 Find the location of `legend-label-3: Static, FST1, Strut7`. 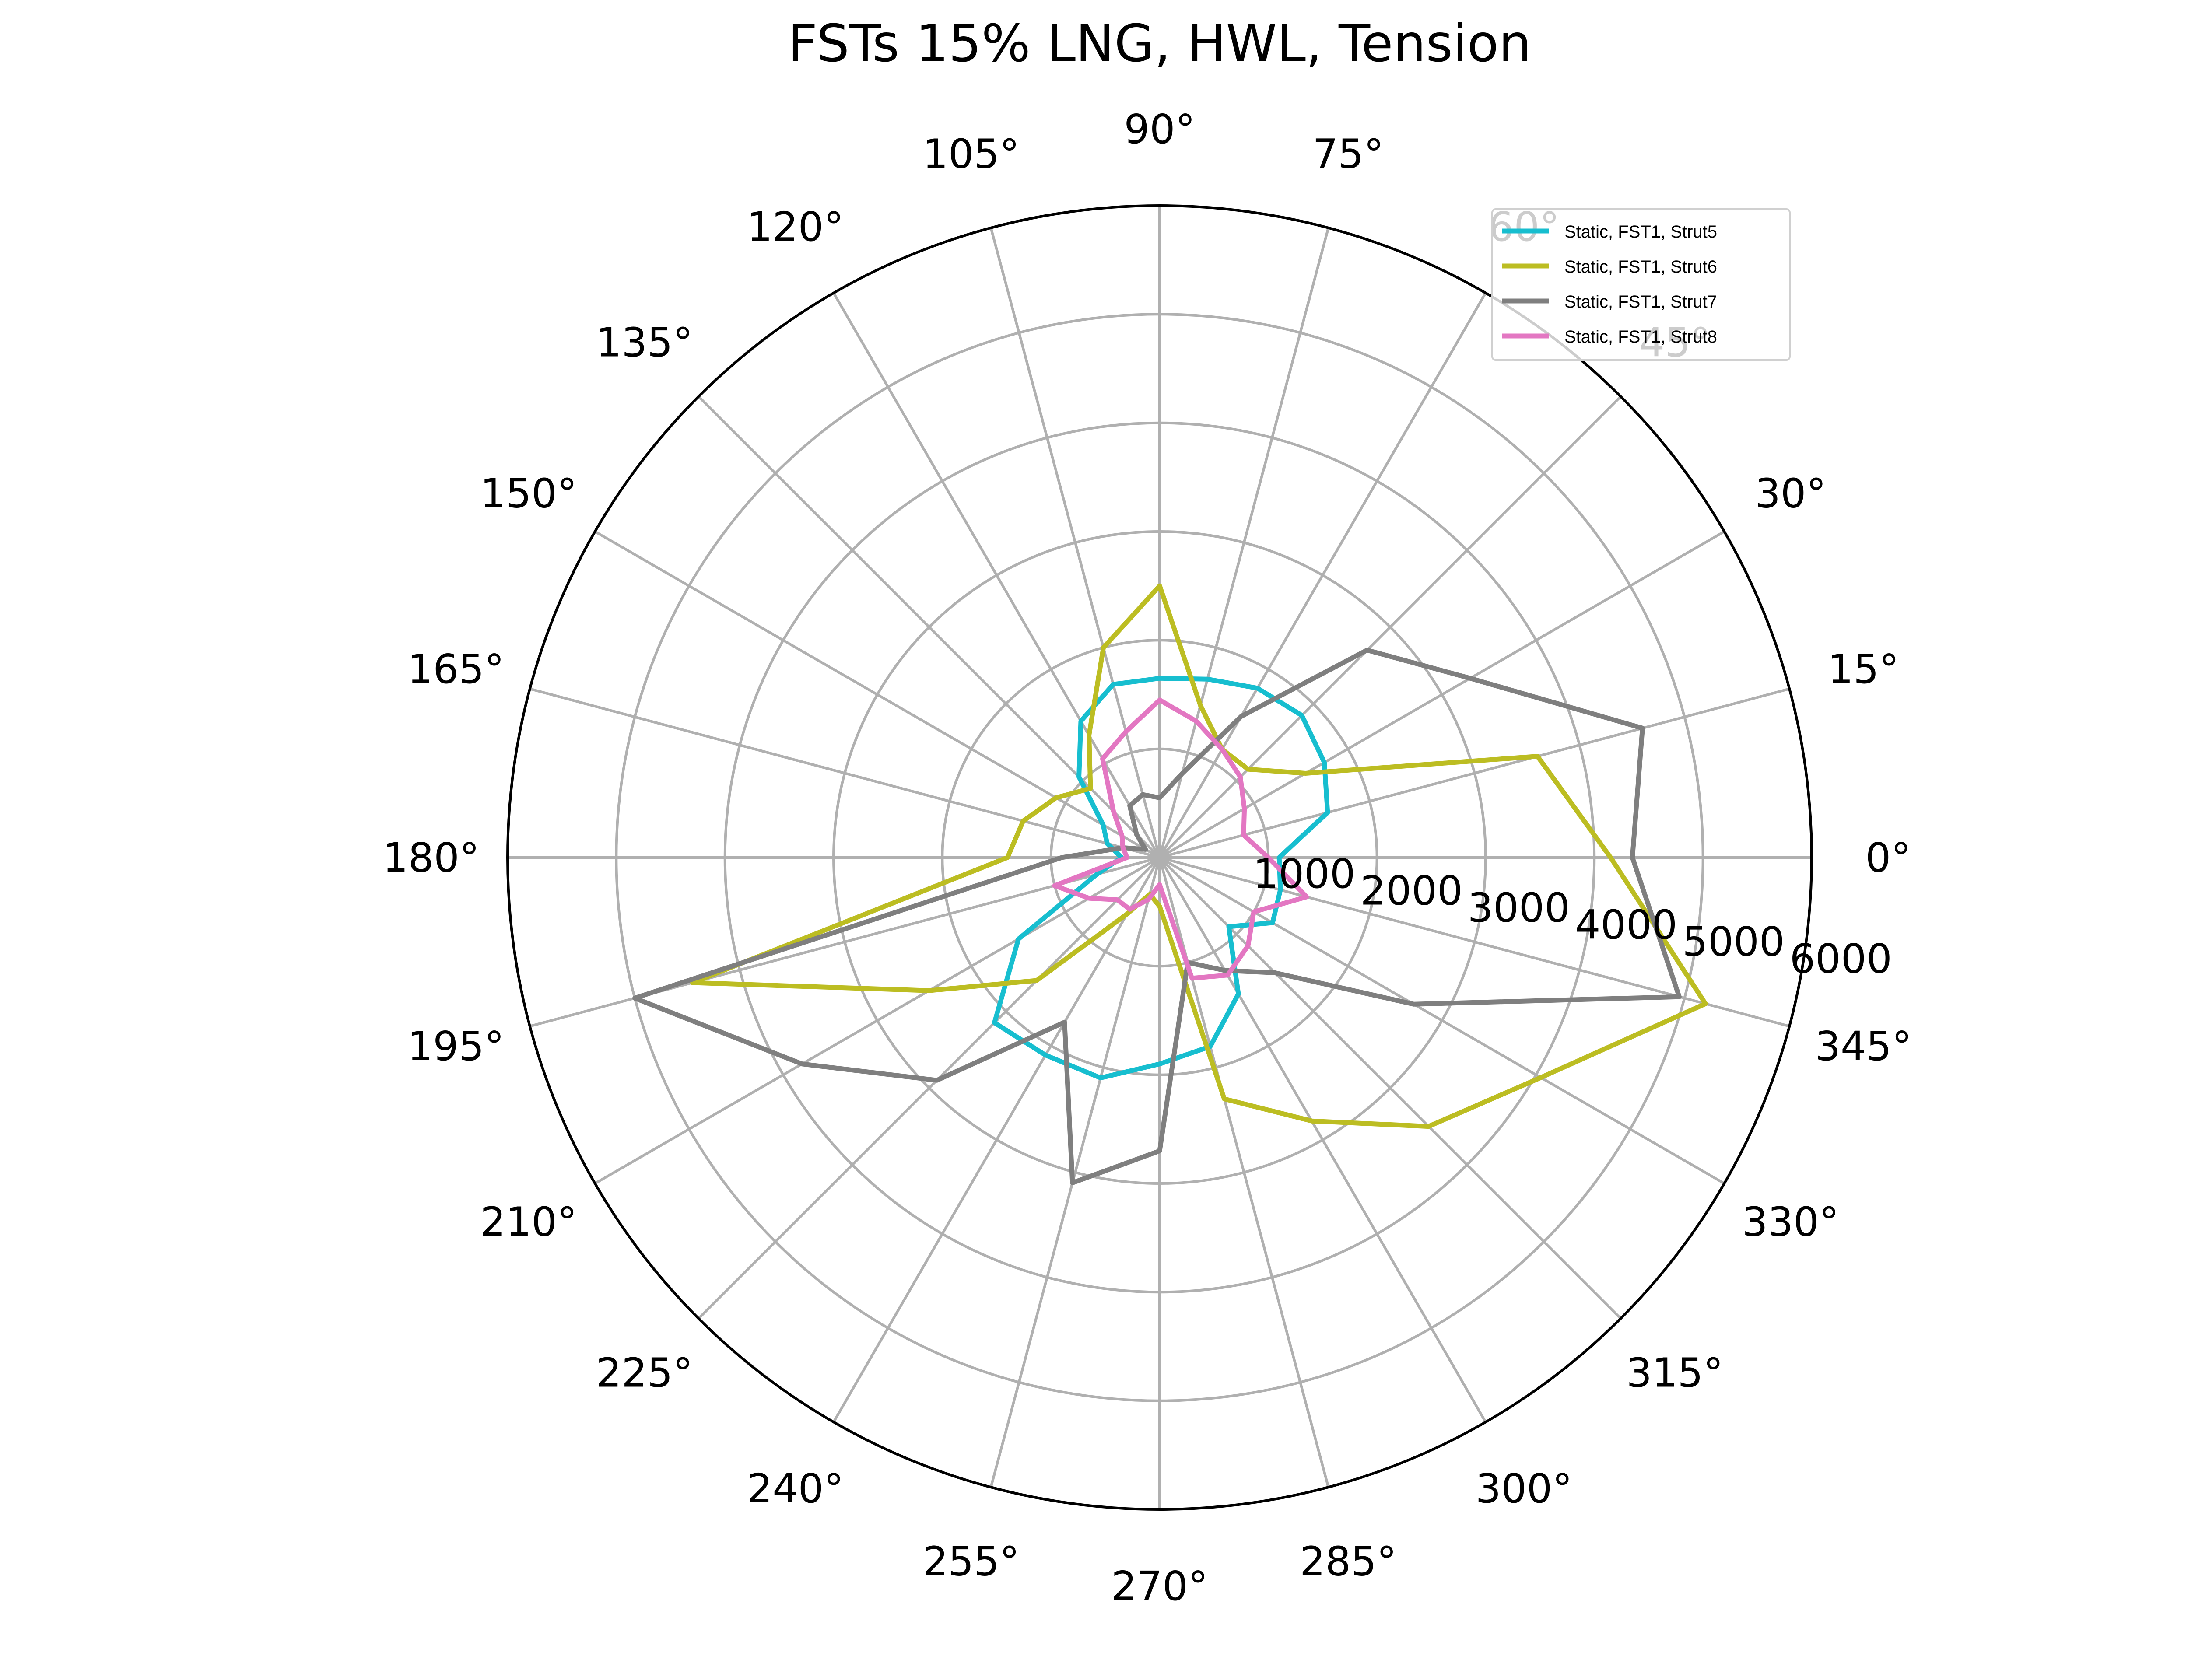

legend-label-3: Static, FST1, Strut7 is located at coordinates (1641, 302).